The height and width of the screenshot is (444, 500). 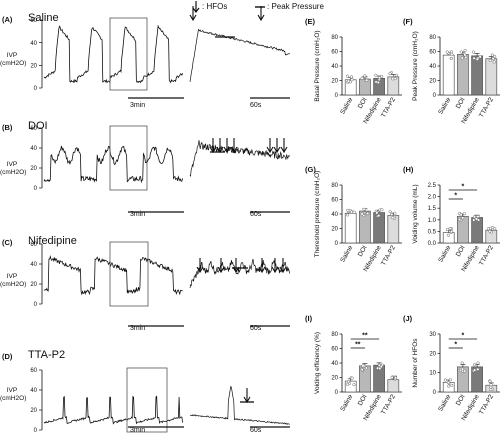 What do you see at coordinates (455, 196) in the screenshot?
I see `significance-label: *` at bounding box center [455, 196].